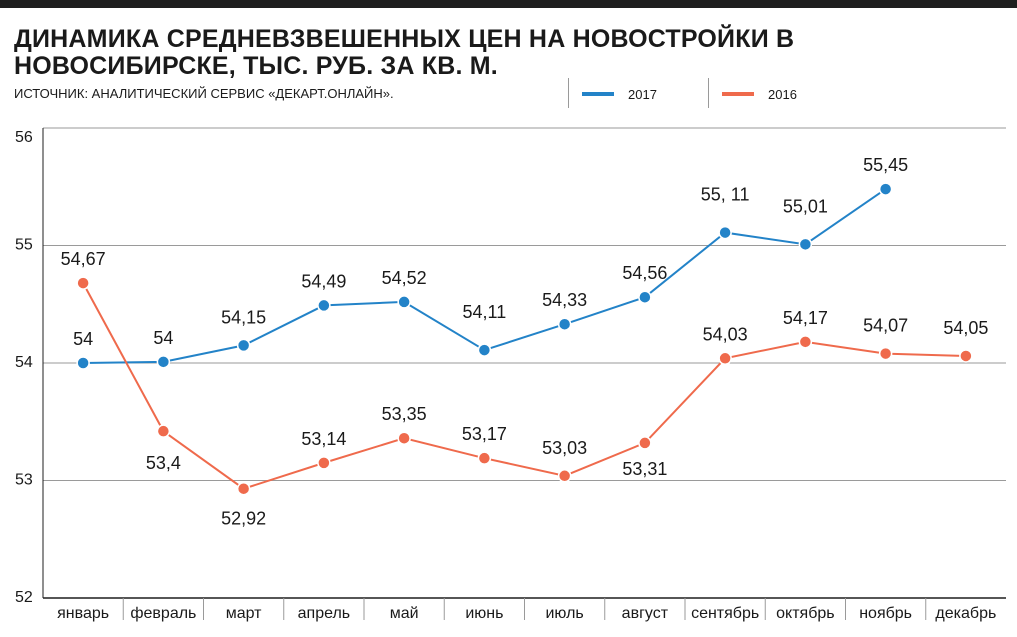  I want to click on data-label-2017: 54,15, so click(243, 317).